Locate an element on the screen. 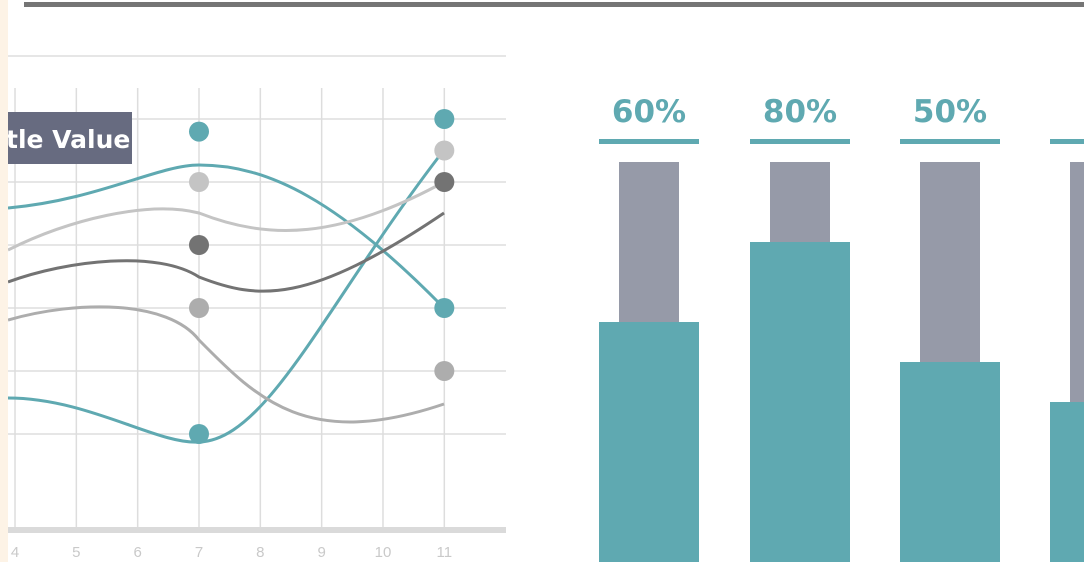 The height and width of the screenshot is (562, 1084). bar-value-label: 60% is located at coordinates (649, 112).